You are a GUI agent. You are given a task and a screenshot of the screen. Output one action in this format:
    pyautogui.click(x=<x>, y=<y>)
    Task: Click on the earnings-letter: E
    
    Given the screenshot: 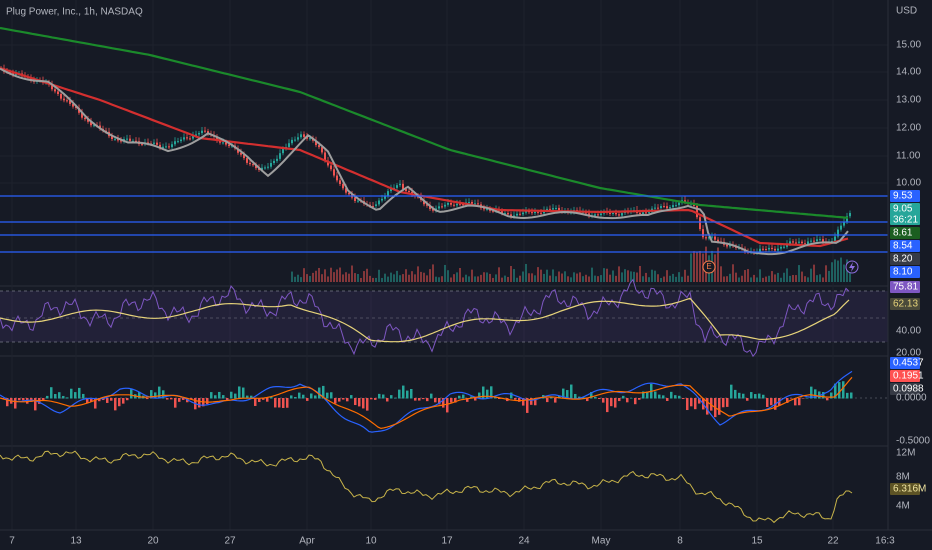 What is the action you would take?
    pyautogui.click(x=708, y=266)
    